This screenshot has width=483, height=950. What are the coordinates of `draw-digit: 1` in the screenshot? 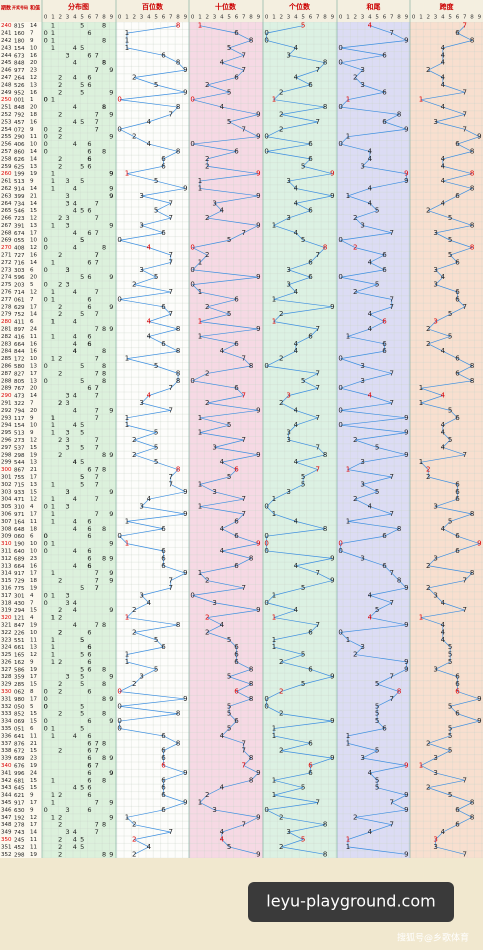 It's located at (23, 648).